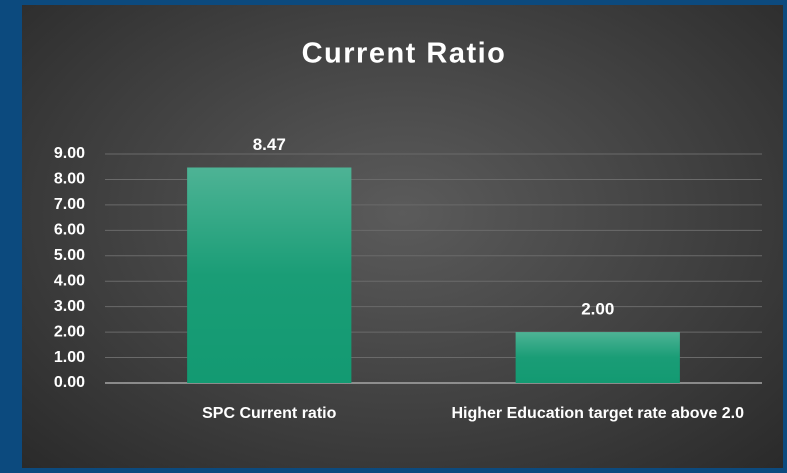 This screenshot has height=473, width=787. Describe the element at coordinates (69, 306) in the screenshot. I see `y-tick-label: 3.00` at that location.